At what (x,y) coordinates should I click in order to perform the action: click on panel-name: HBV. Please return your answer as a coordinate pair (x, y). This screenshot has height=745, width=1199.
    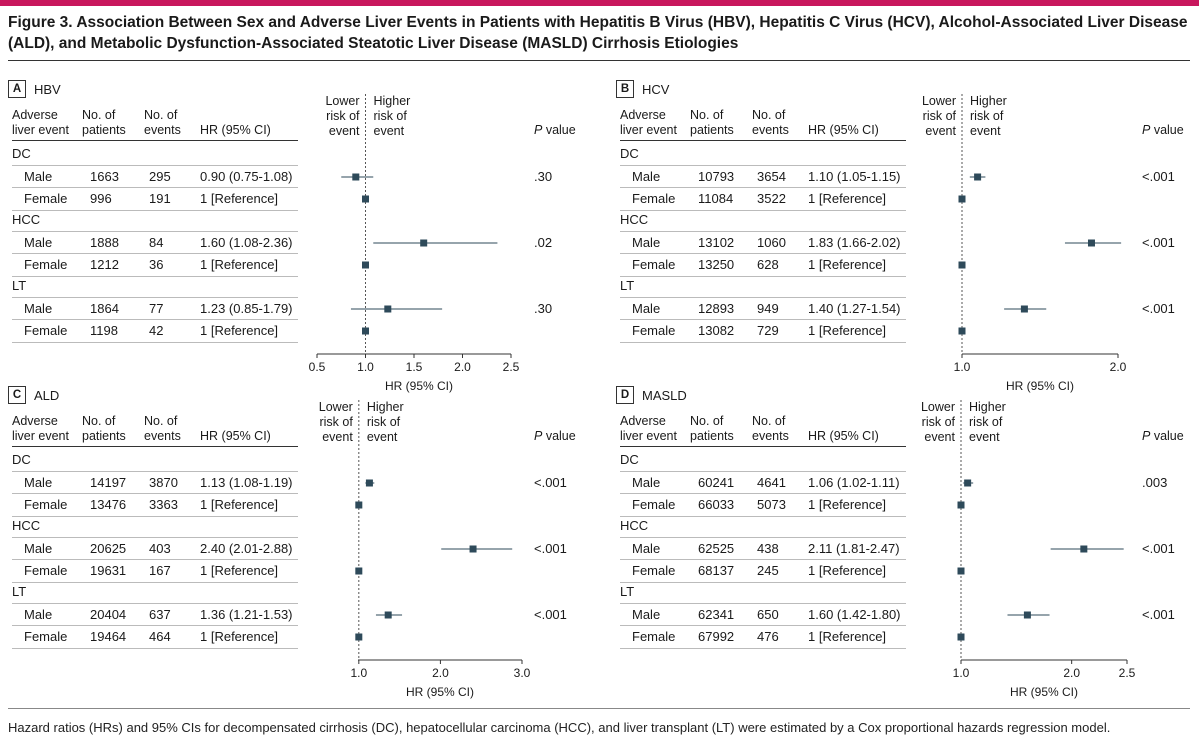
    Looking at the image, I should click on (47, 89).